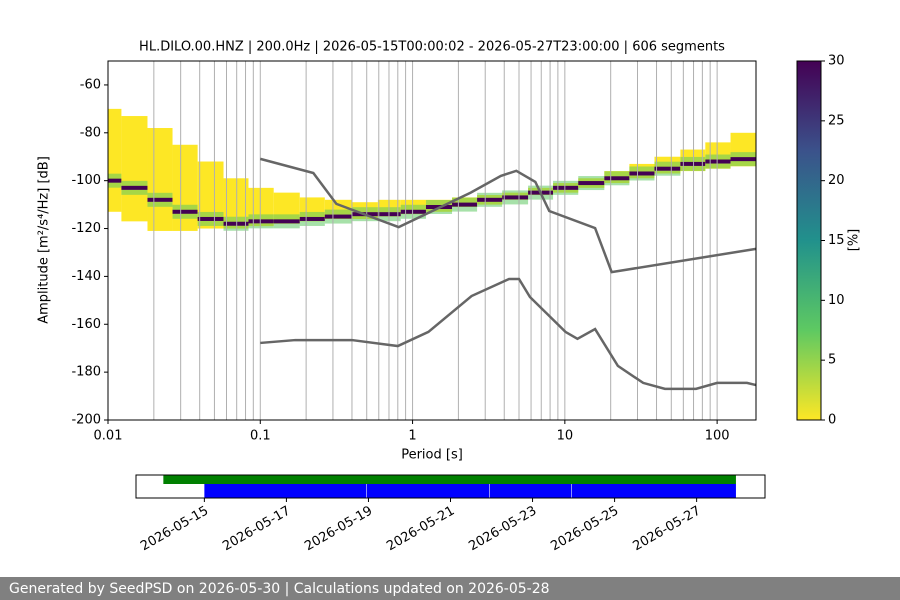  I want to click on y-tick-label: -140, so click(86, 276).